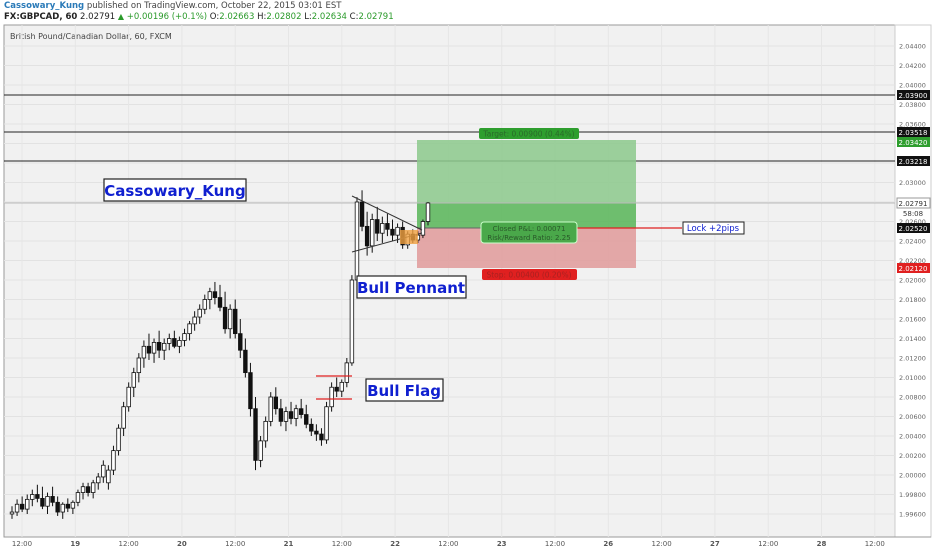 This screenshot has height=550, width=932. I want to click on flag-box, so click(404, 390).